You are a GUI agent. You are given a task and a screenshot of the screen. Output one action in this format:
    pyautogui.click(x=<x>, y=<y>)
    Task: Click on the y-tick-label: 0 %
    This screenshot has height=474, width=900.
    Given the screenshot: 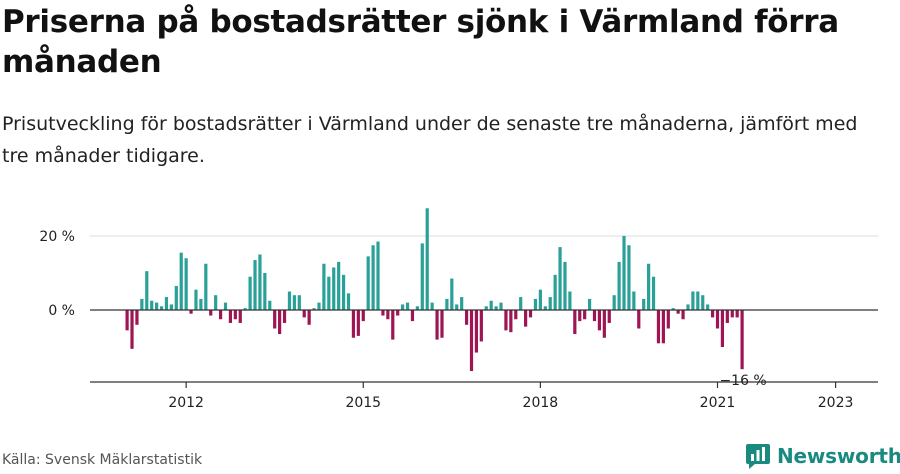 What is the action you would take?
    pyautogui.click(x=61, y=311)
    